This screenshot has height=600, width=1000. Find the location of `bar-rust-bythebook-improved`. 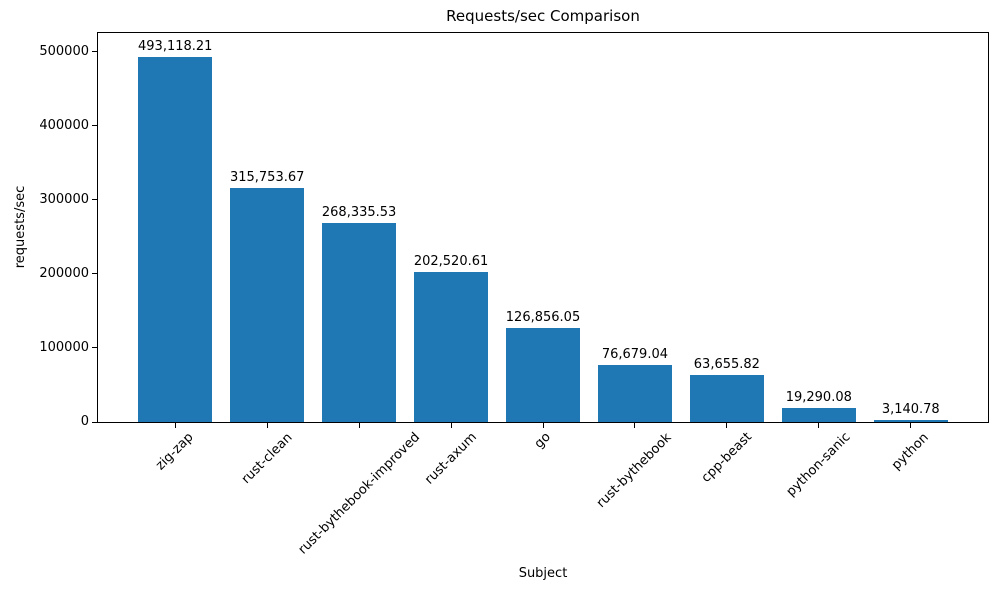

bar-rust-bythebook-improved is located at coordinates (359, 322).